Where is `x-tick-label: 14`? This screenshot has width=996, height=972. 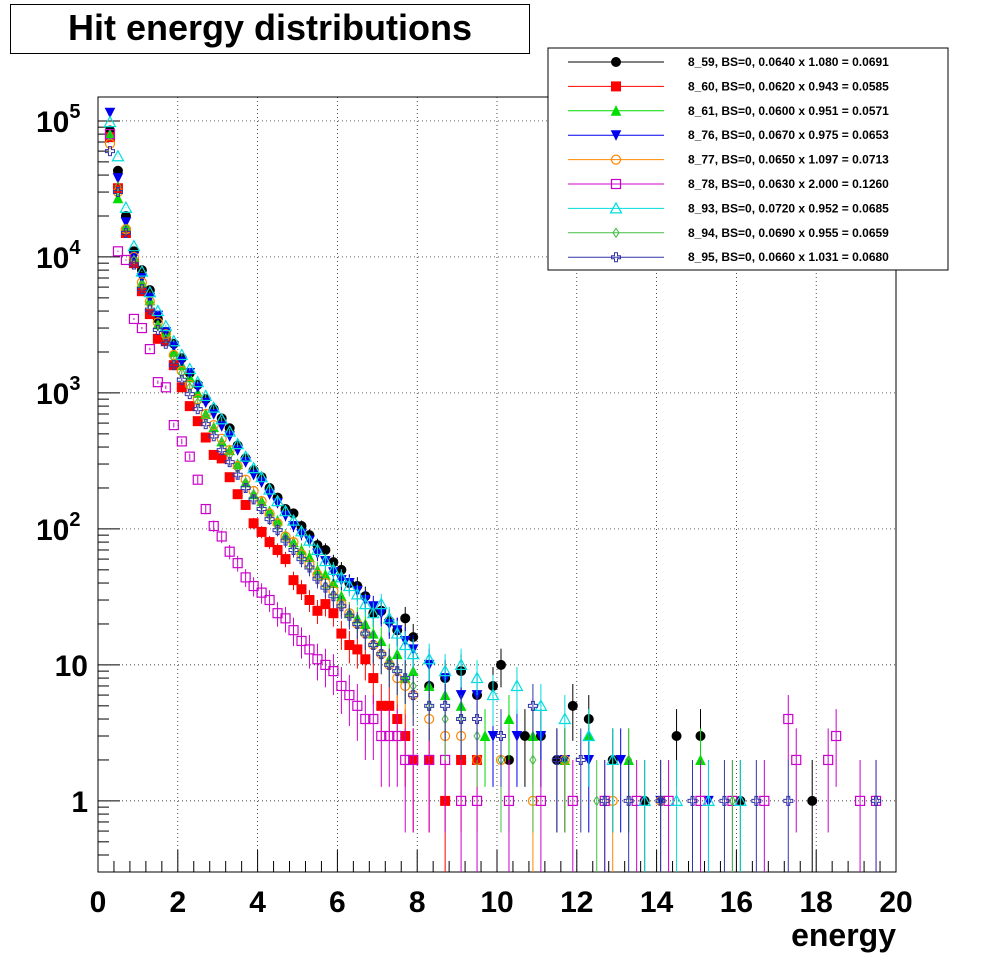 x-tick-label: 14 is located at coordinates (657, 902).